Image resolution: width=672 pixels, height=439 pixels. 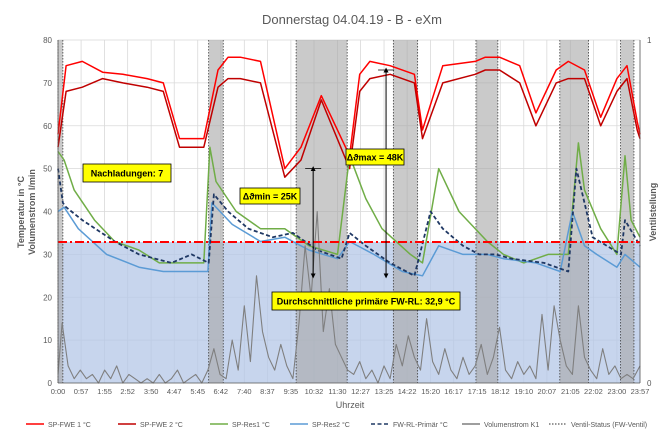 What do you see at coordinates (251, 425) in the screenshot?
I see `legend-label-2: SP-Res1 °C` at bounding box center [251, 425].